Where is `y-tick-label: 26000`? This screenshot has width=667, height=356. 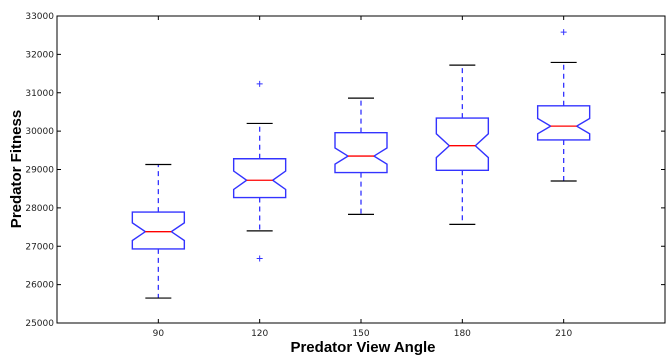 y-tick-label: 26000 is located at coordinates (39, 286).